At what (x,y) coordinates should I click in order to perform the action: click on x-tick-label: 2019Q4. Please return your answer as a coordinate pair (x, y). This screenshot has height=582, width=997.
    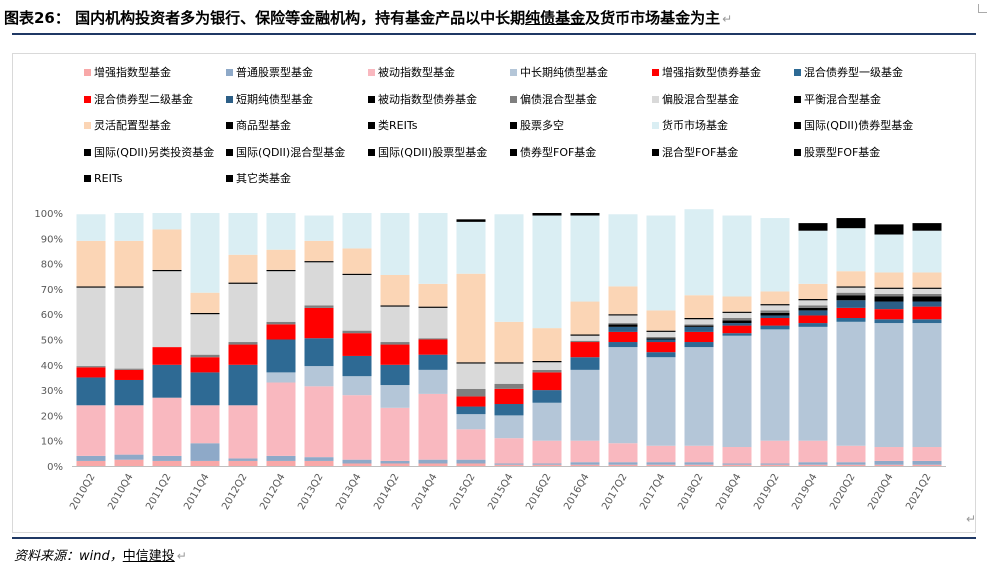
    Looking at the image, I should click on (804, 492).